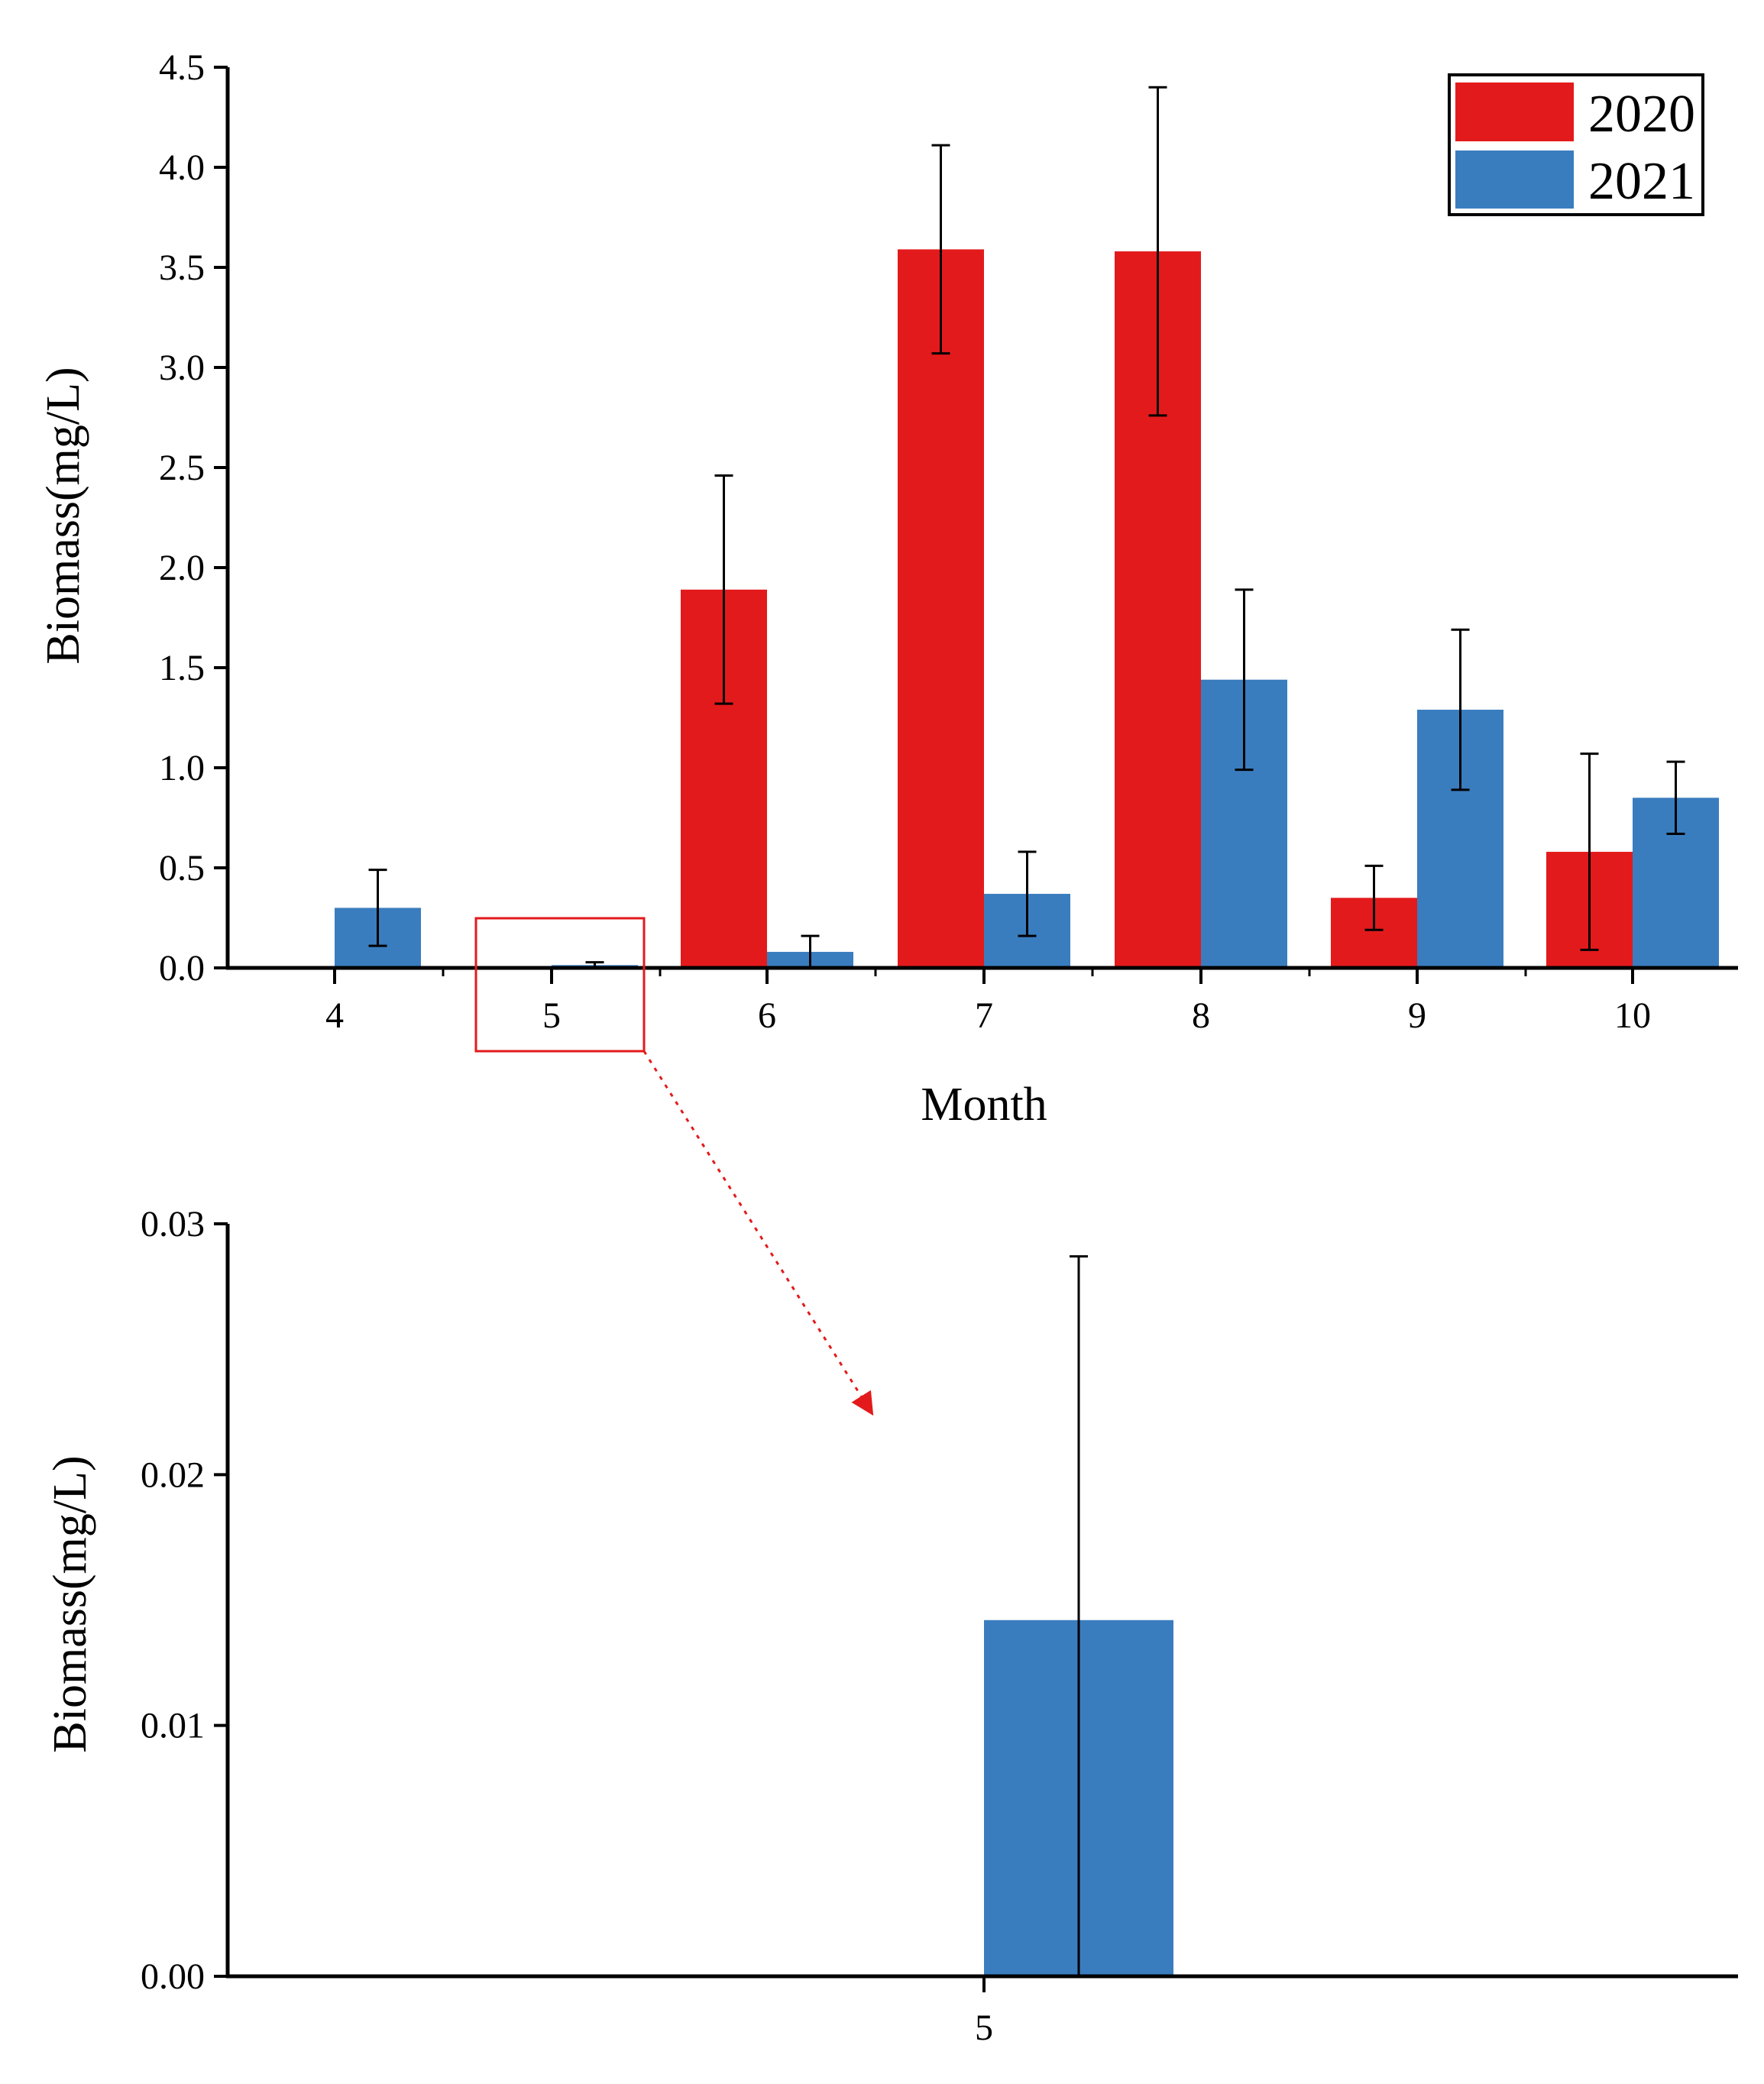  I want to click on bottom-x-ticks: 5, so click(984, 2012).